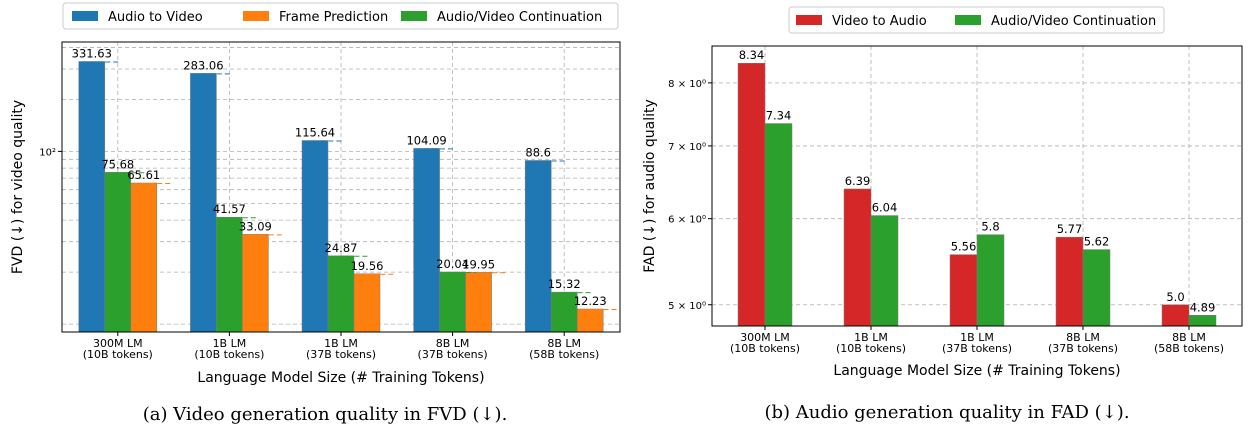  I want to click on data-label-video-to-audio: 6.39, so click(858, 181).